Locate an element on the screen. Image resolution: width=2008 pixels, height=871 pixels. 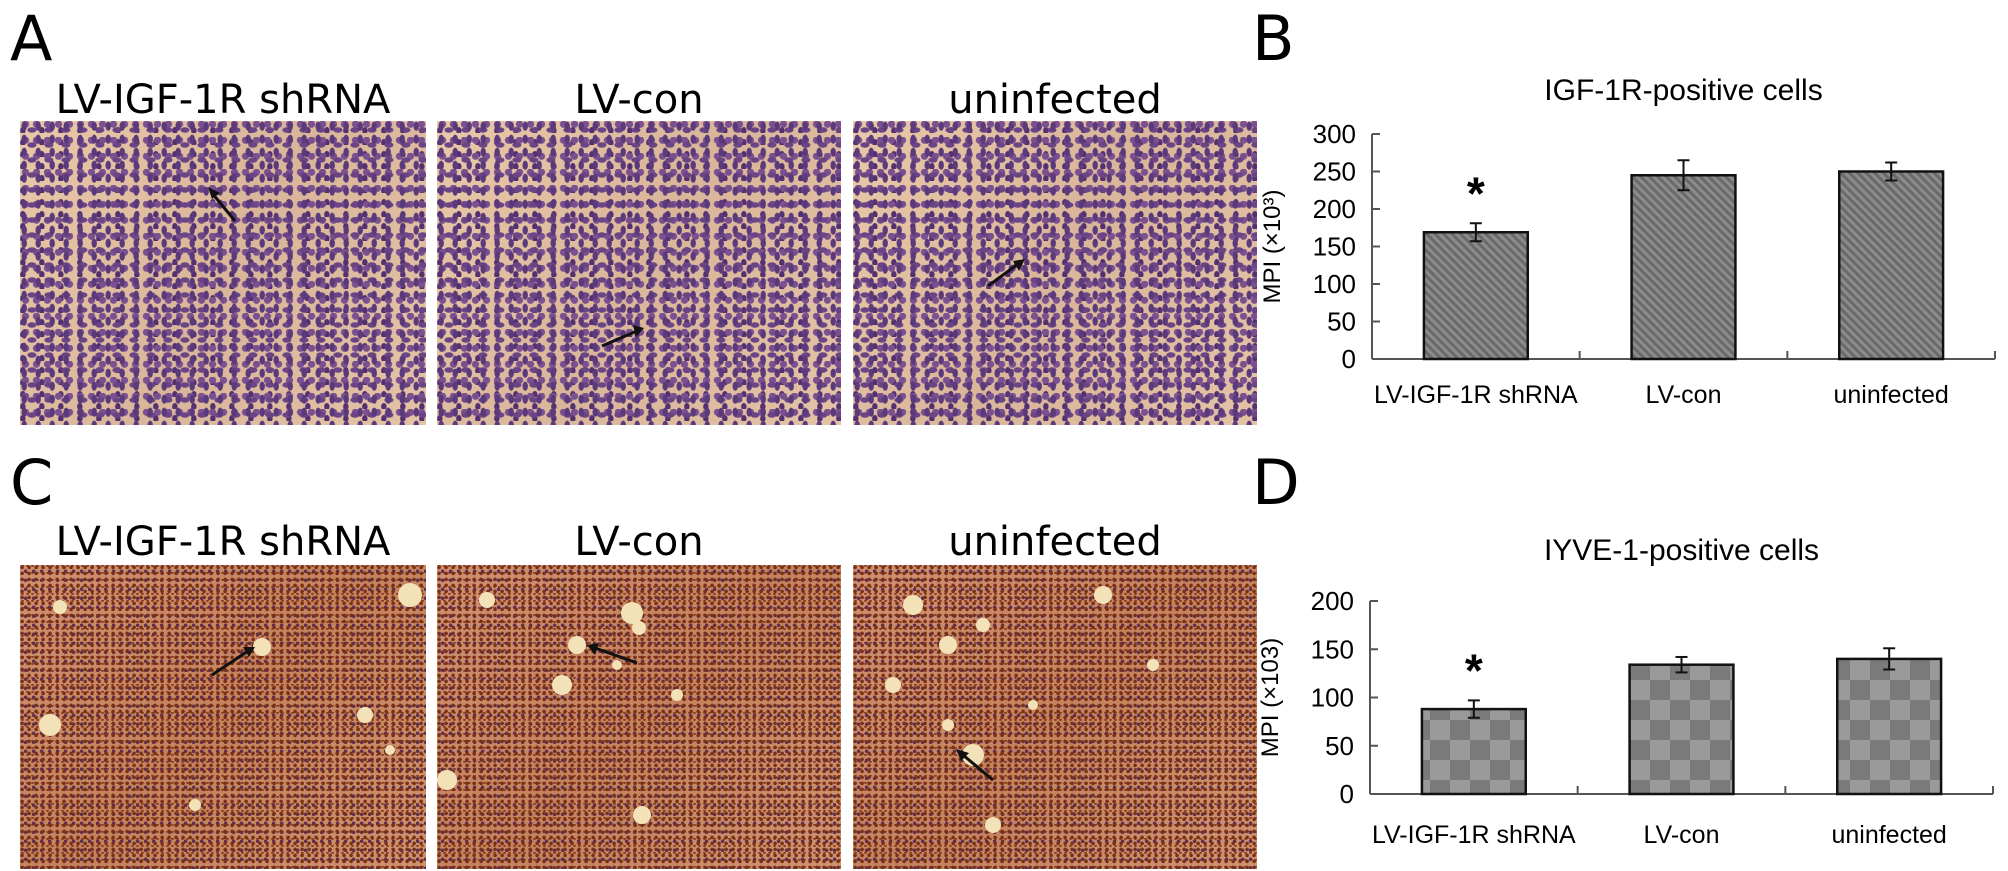
panel-letter-c: C is located at coordinates (32, 482).